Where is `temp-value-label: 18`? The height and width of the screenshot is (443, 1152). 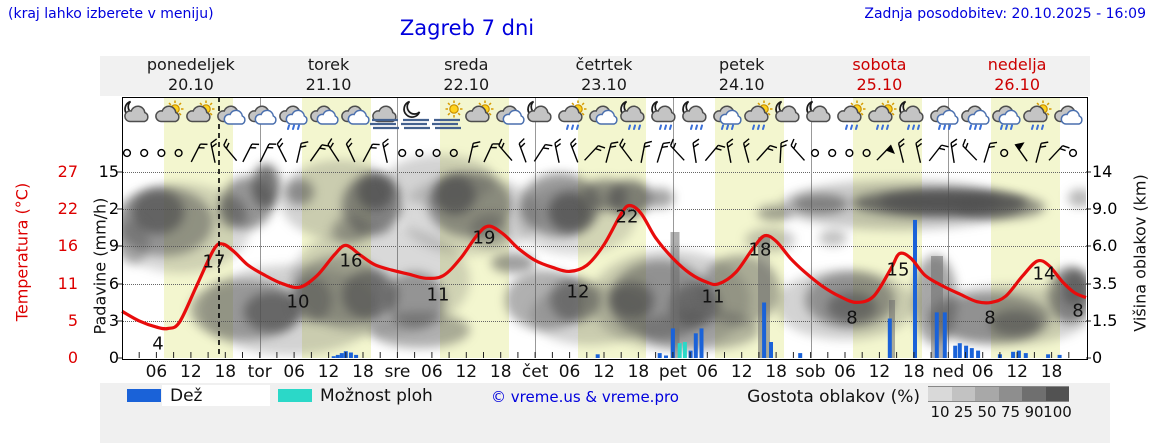 temp-value-label: 18 is located at coordinates (760, 250).